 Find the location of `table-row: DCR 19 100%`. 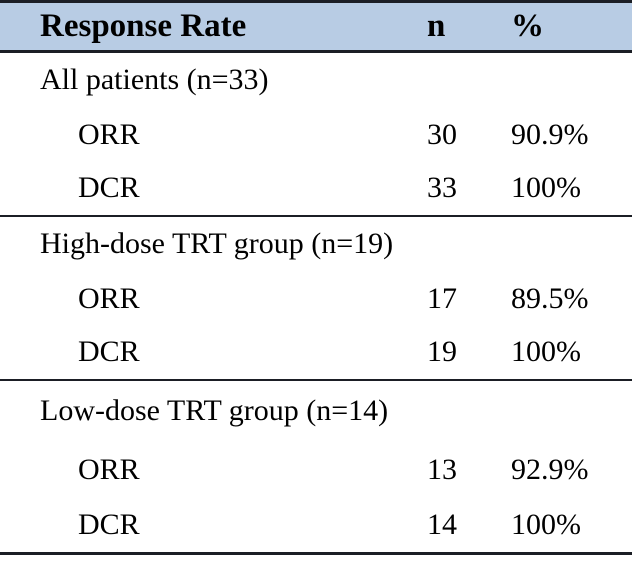

table-row: DCR 19 100% is located at coordinates (316, 353).